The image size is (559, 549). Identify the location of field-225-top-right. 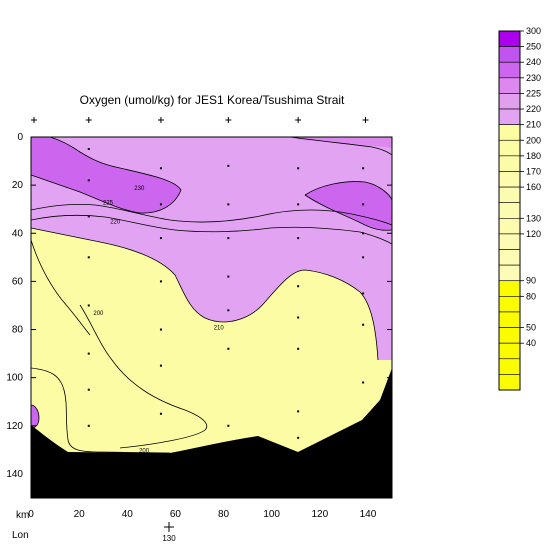
(341, 142).